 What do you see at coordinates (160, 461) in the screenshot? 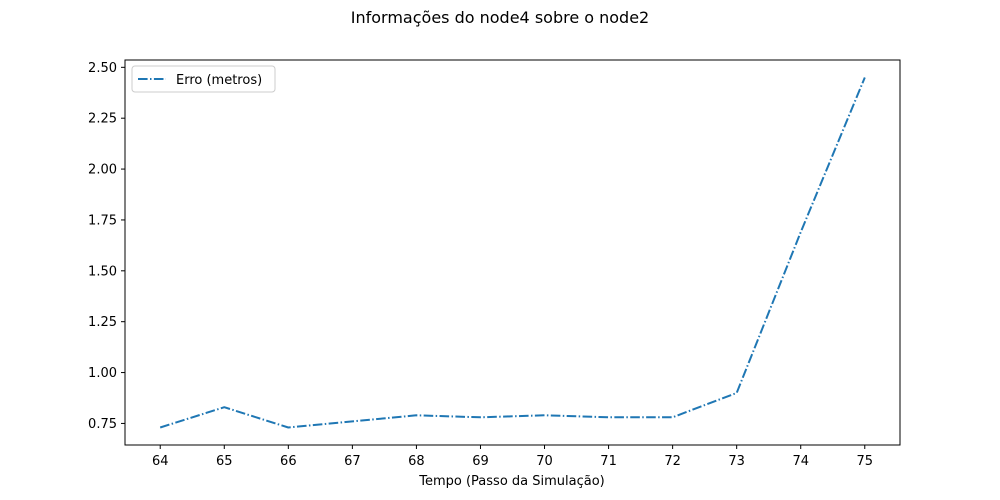
I see `x-tick-label: 64` at bounding box center [160, 461].